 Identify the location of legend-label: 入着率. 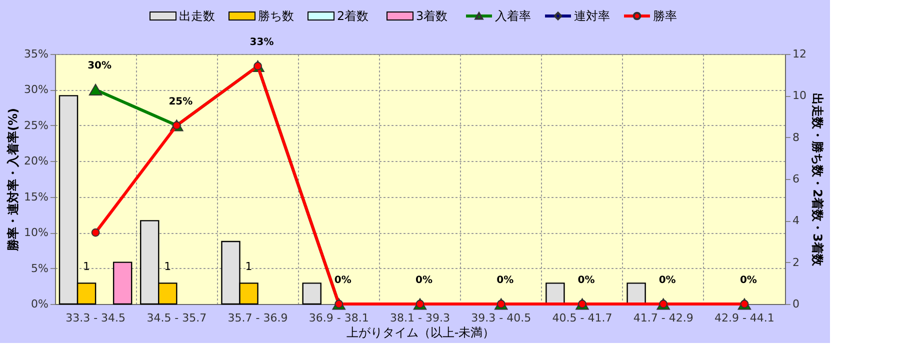
(513, 16).